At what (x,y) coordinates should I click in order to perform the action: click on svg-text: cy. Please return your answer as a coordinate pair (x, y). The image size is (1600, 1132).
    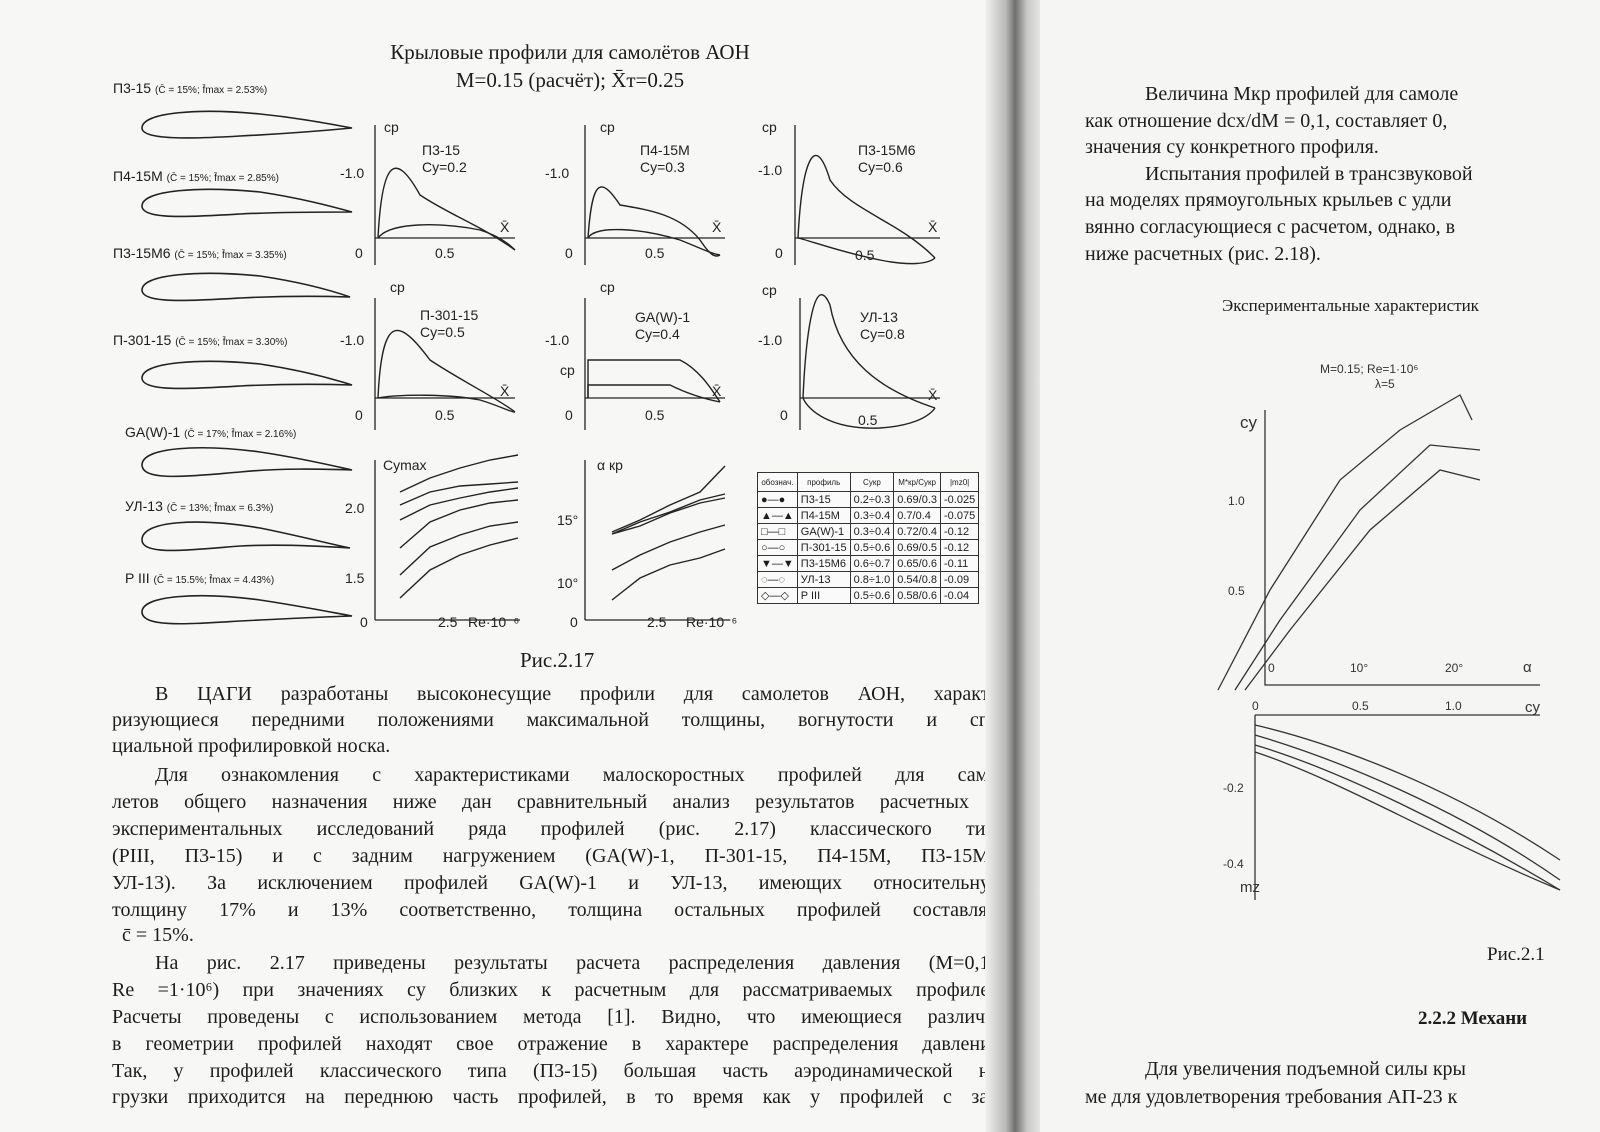
    Looking at the image, I should click on (1533, 707).